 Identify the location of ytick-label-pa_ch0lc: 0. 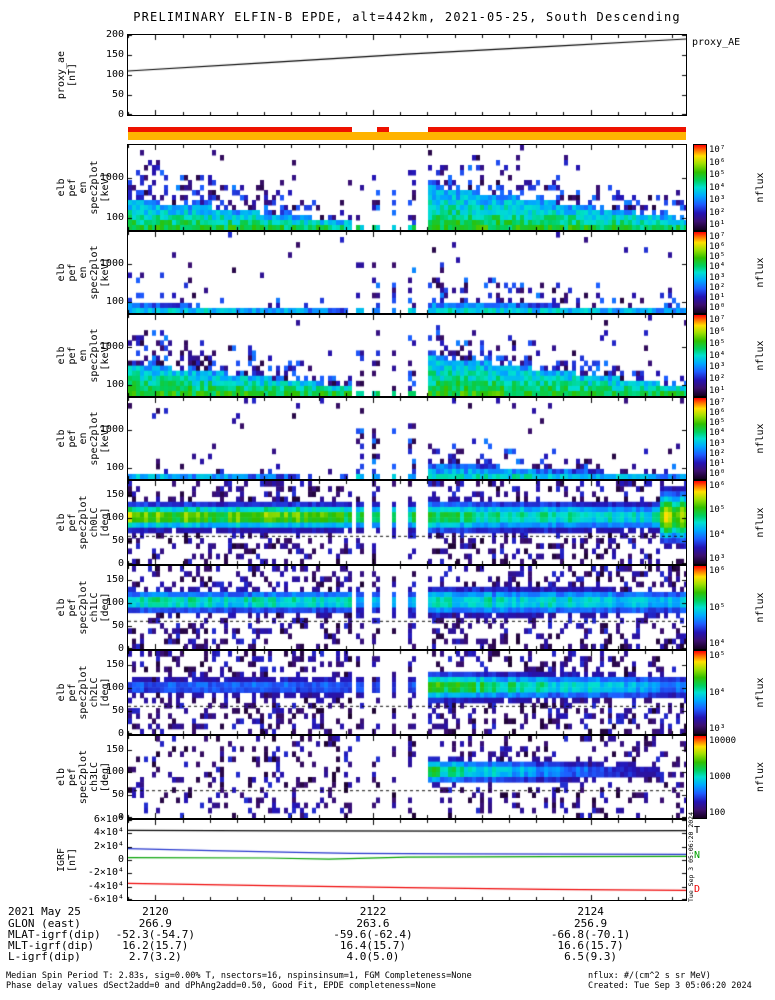
(120, 563).